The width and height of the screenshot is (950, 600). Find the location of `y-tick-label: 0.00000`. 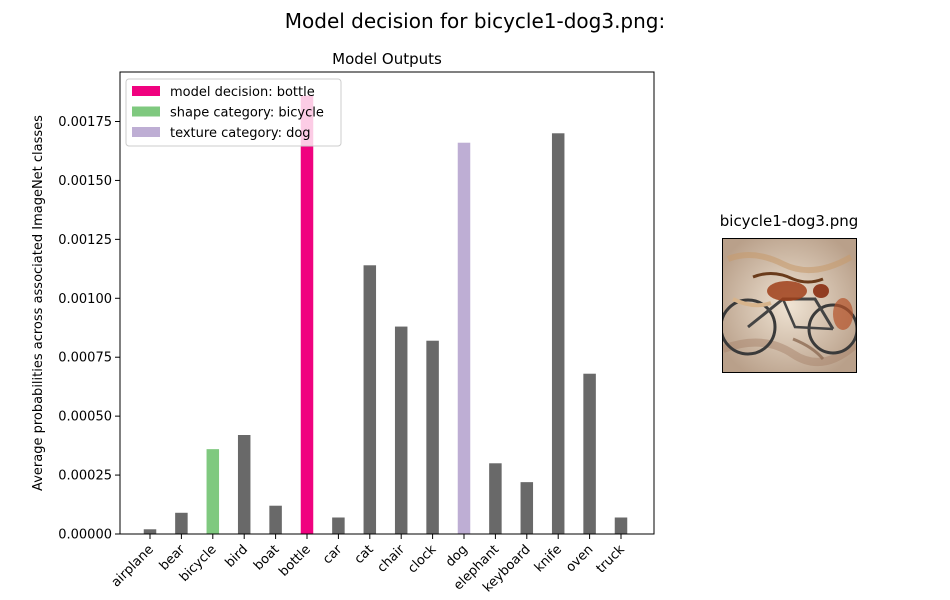

y-tick-label: 0.00000 is located at coordinates (85, 535).